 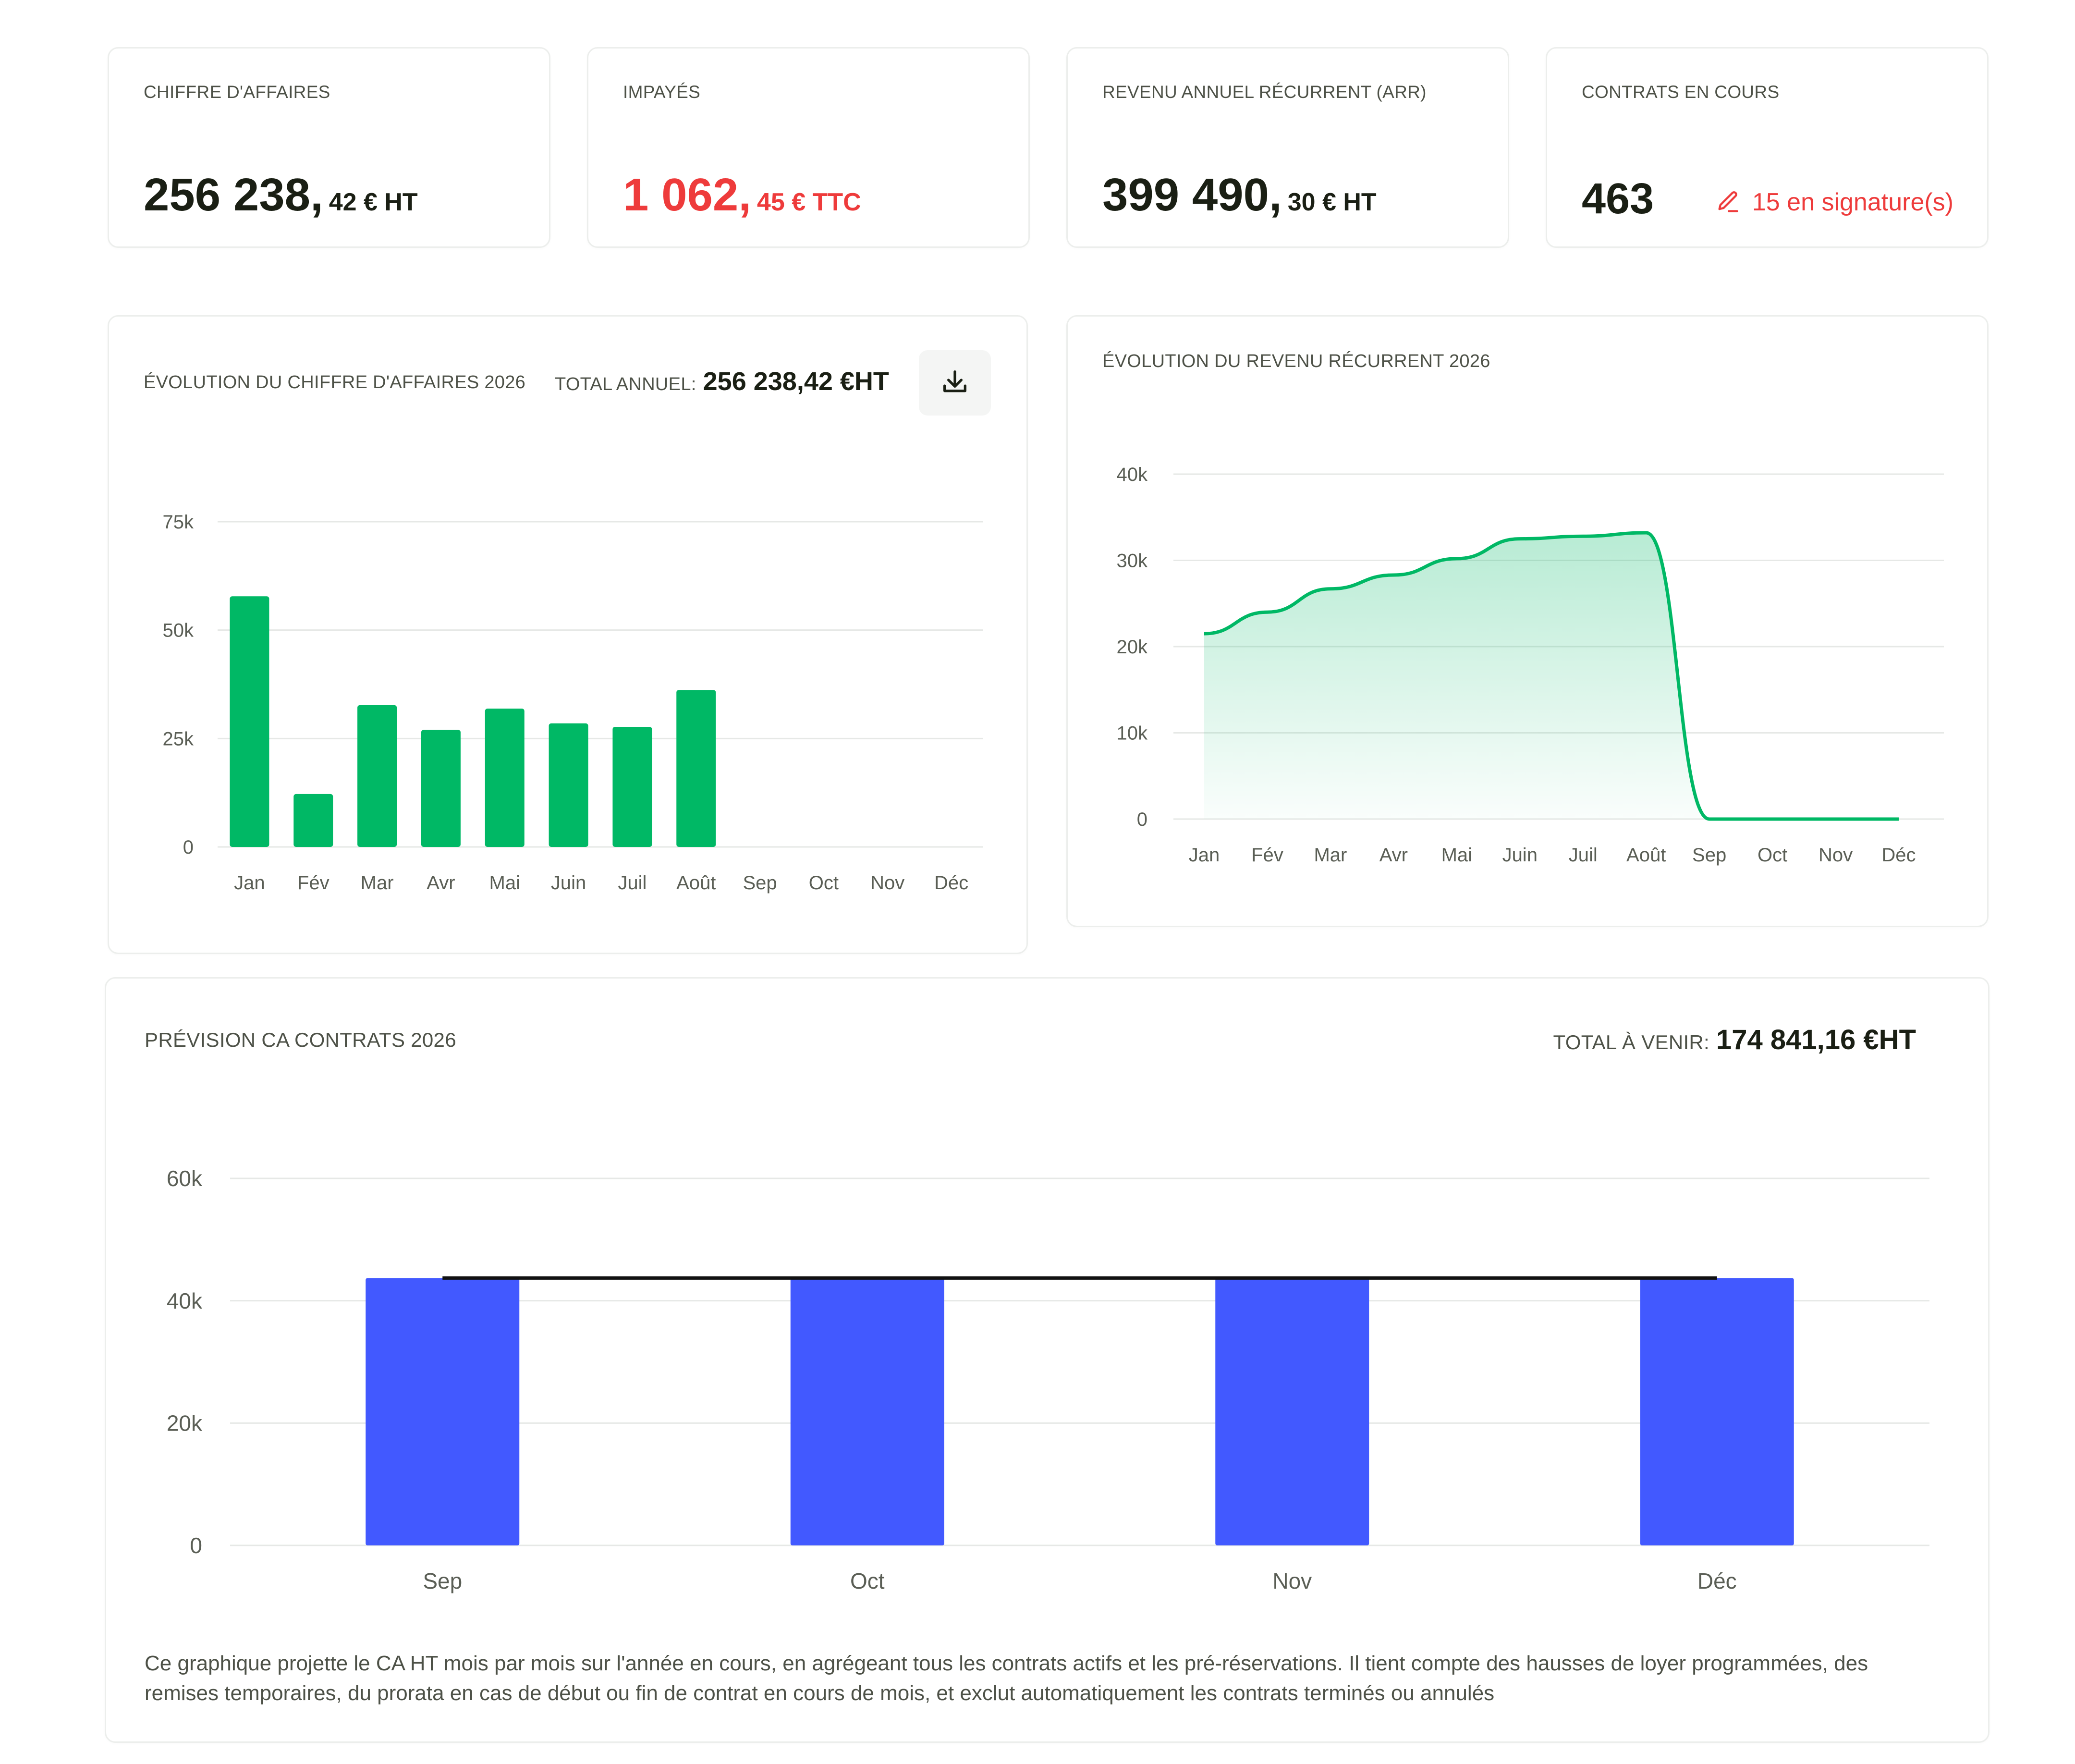 What do you see at coordinates (662, 92) in the screenshot?
I see `kpi-label: IMPAYÉS` at bounding box center [662, 92].